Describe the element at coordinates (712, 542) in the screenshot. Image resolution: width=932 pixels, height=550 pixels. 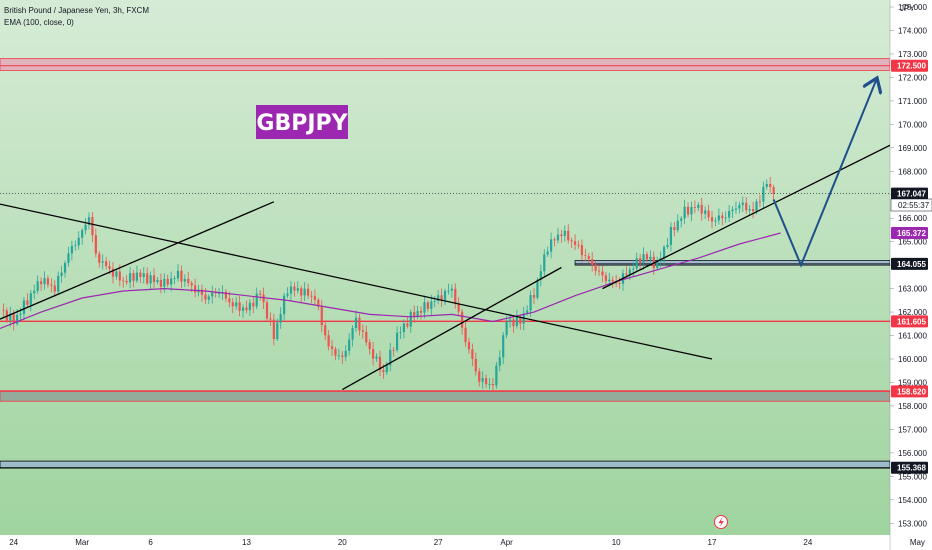
I see `time-tick-label: 17` at that location.